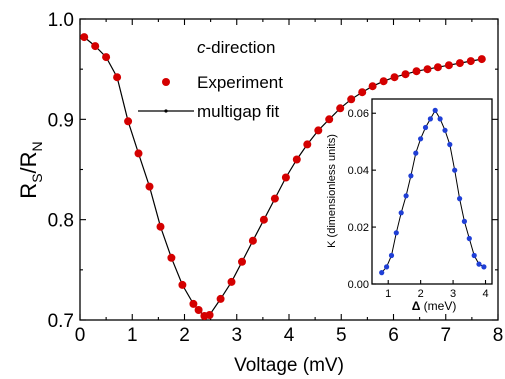  Describe the element at coordinates (201, 47) in the screenshot. I see `legend-title-italic: c` at that location.